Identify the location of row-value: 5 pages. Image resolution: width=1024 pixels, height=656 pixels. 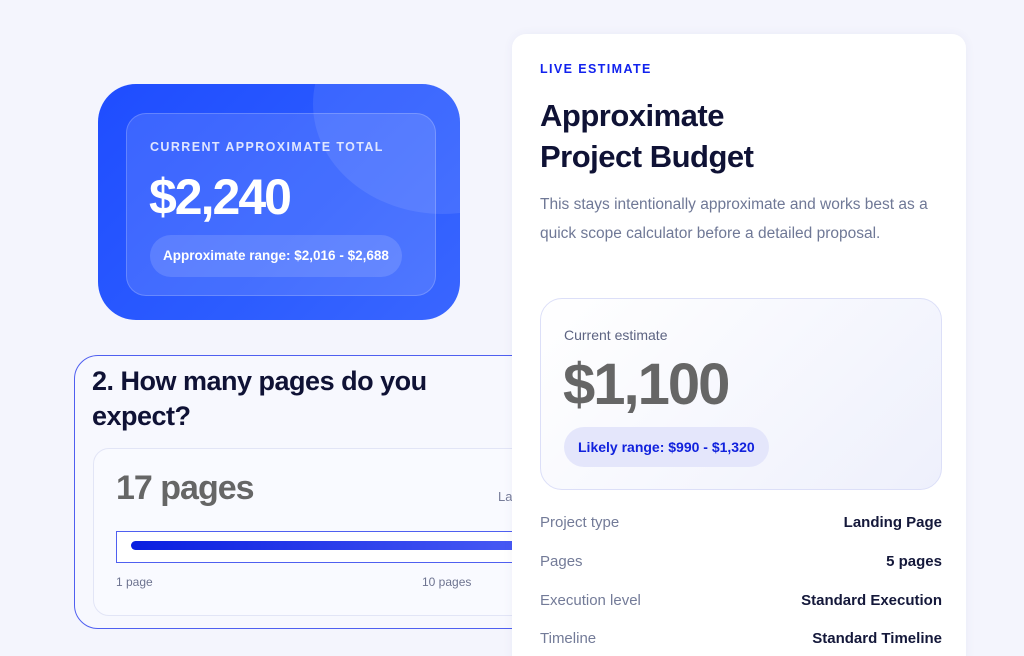
(914, 561).